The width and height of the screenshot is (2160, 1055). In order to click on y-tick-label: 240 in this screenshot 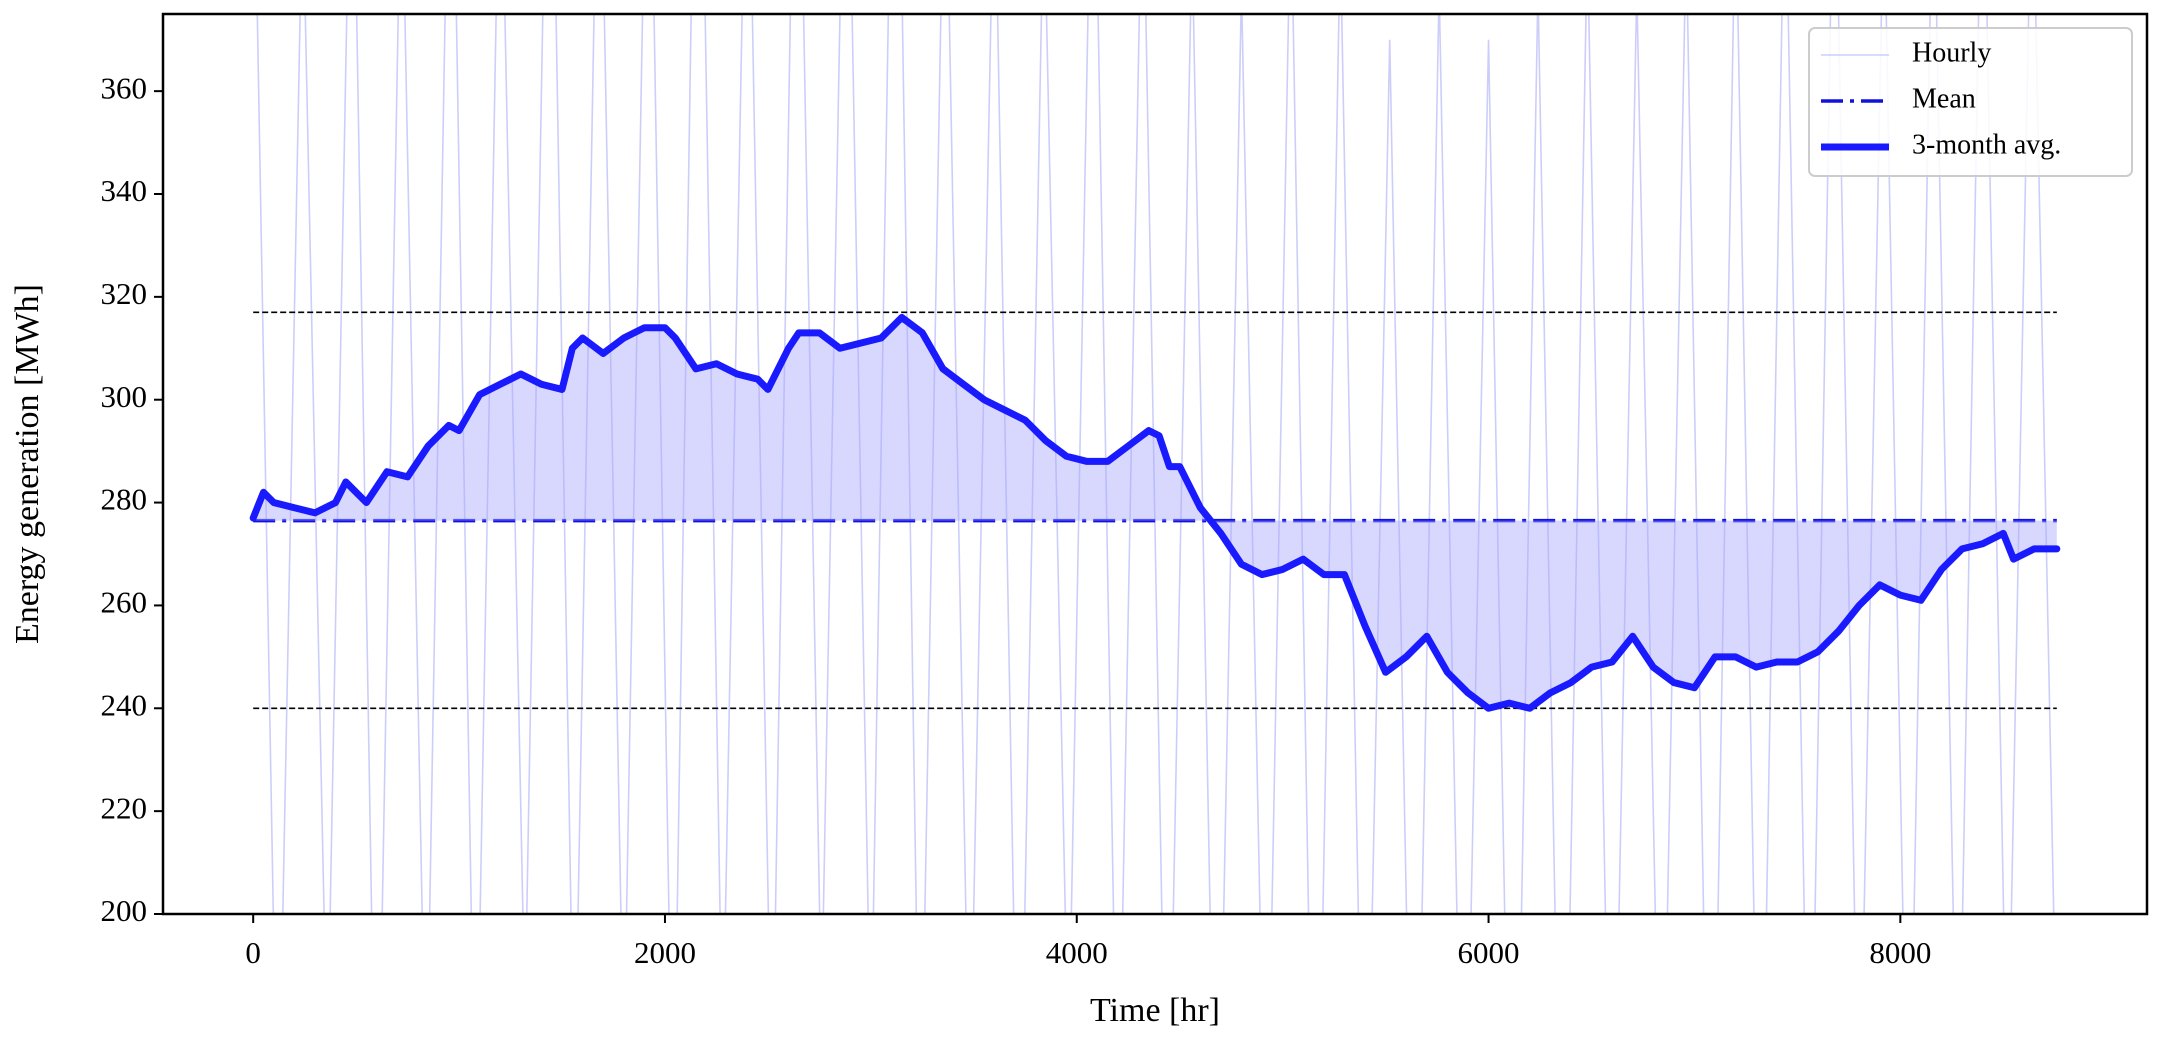, I will do `click(124, 704)`.